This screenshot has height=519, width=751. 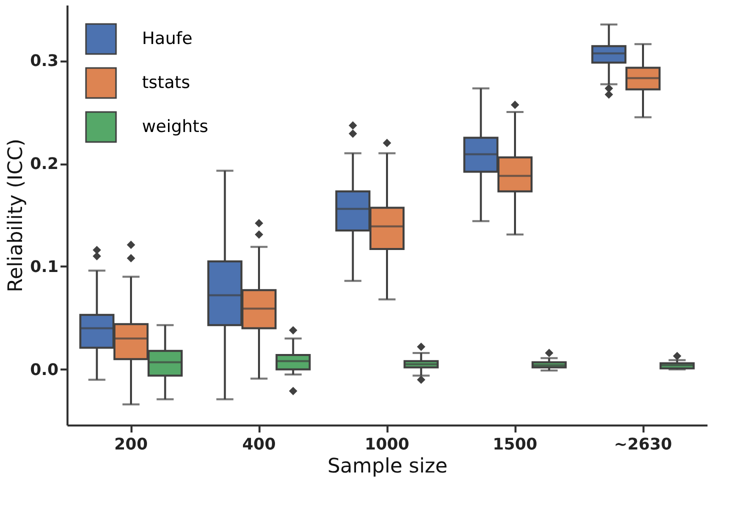 I want to click on y-tick-label: 0.2, so click(x=44, y=164).